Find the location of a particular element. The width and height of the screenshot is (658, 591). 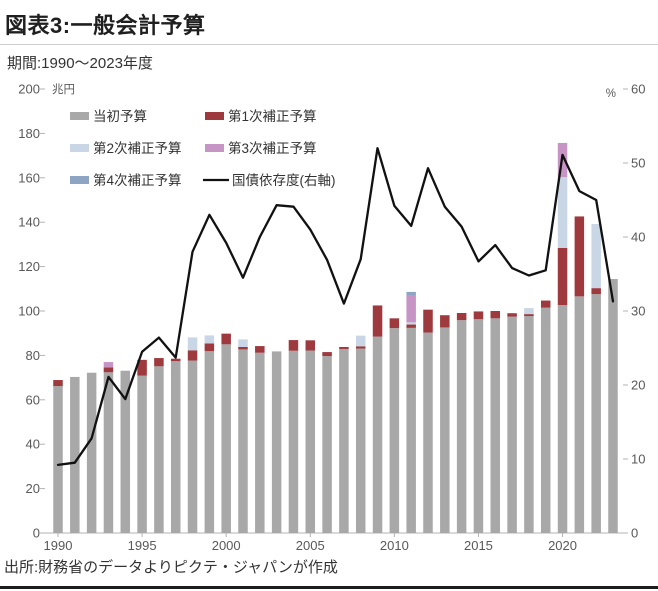

x-axis-label: 2005 is located at coordinates (310, 545).